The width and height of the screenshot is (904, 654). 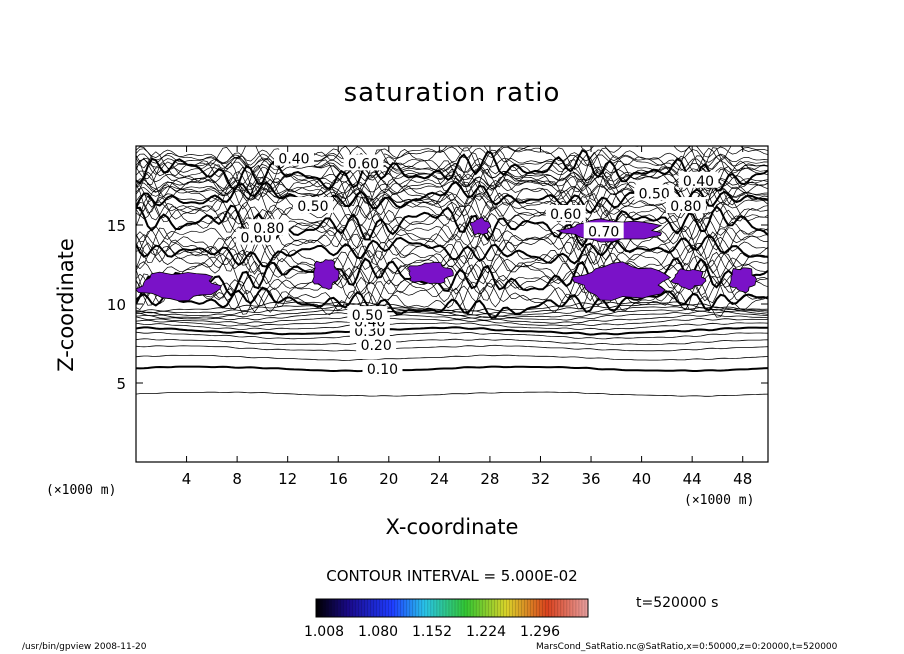 I want to click on colorbar-label: 1.224, so click(x=486, y=632).